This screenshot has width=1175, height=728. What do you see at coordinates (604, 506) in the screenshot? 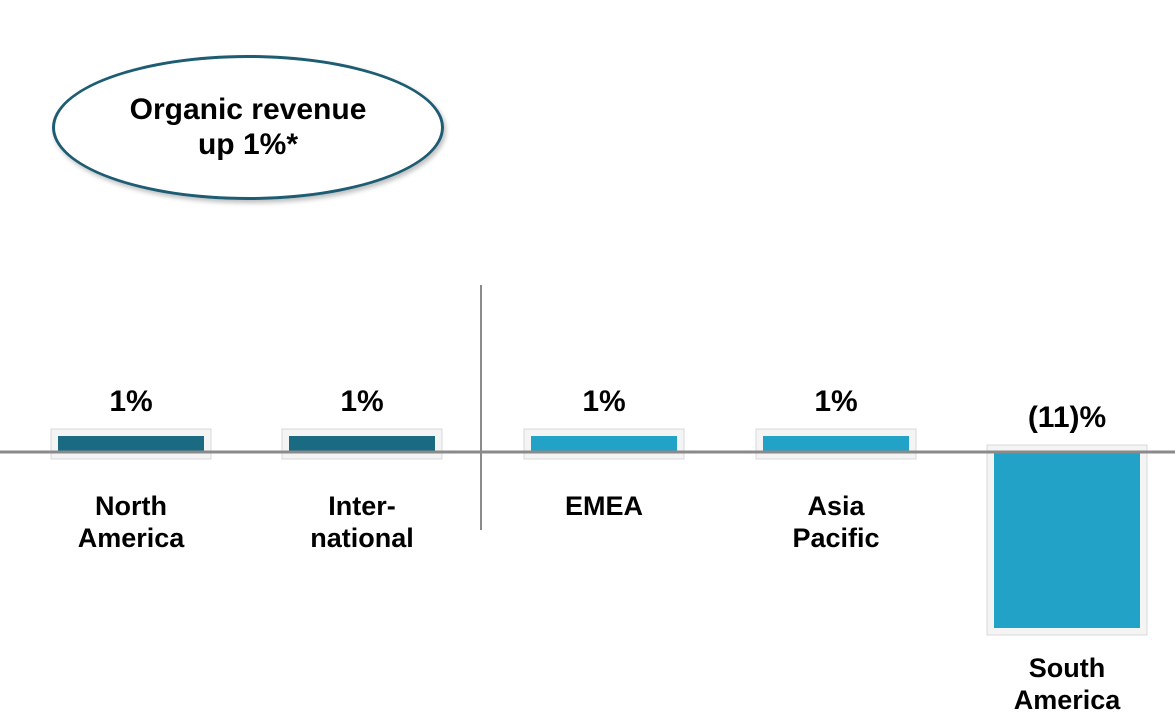
I see `x-tick-label: EMEA` at bounding box center [604, 506].